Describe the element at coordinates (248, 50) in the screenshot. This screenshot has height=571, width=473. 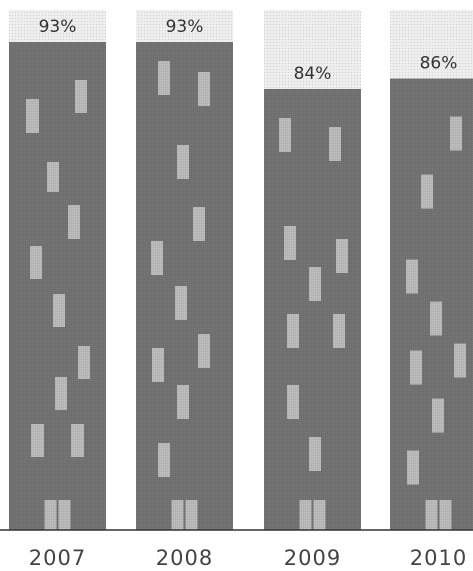
I see `value-labels: 93% 93% 84% 86%` at that location.